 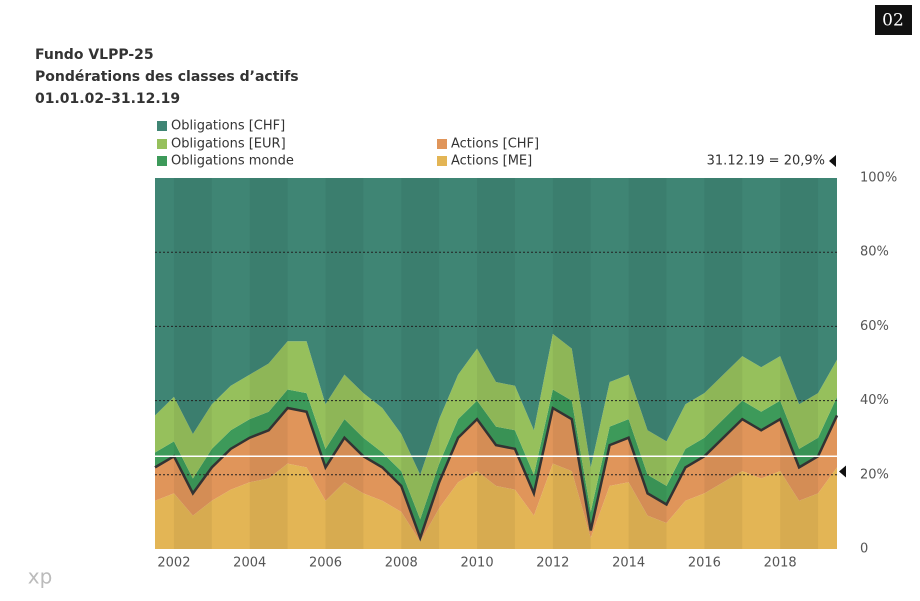 I want to click on y-tick-label: 100%, so click(x=878, y=178).